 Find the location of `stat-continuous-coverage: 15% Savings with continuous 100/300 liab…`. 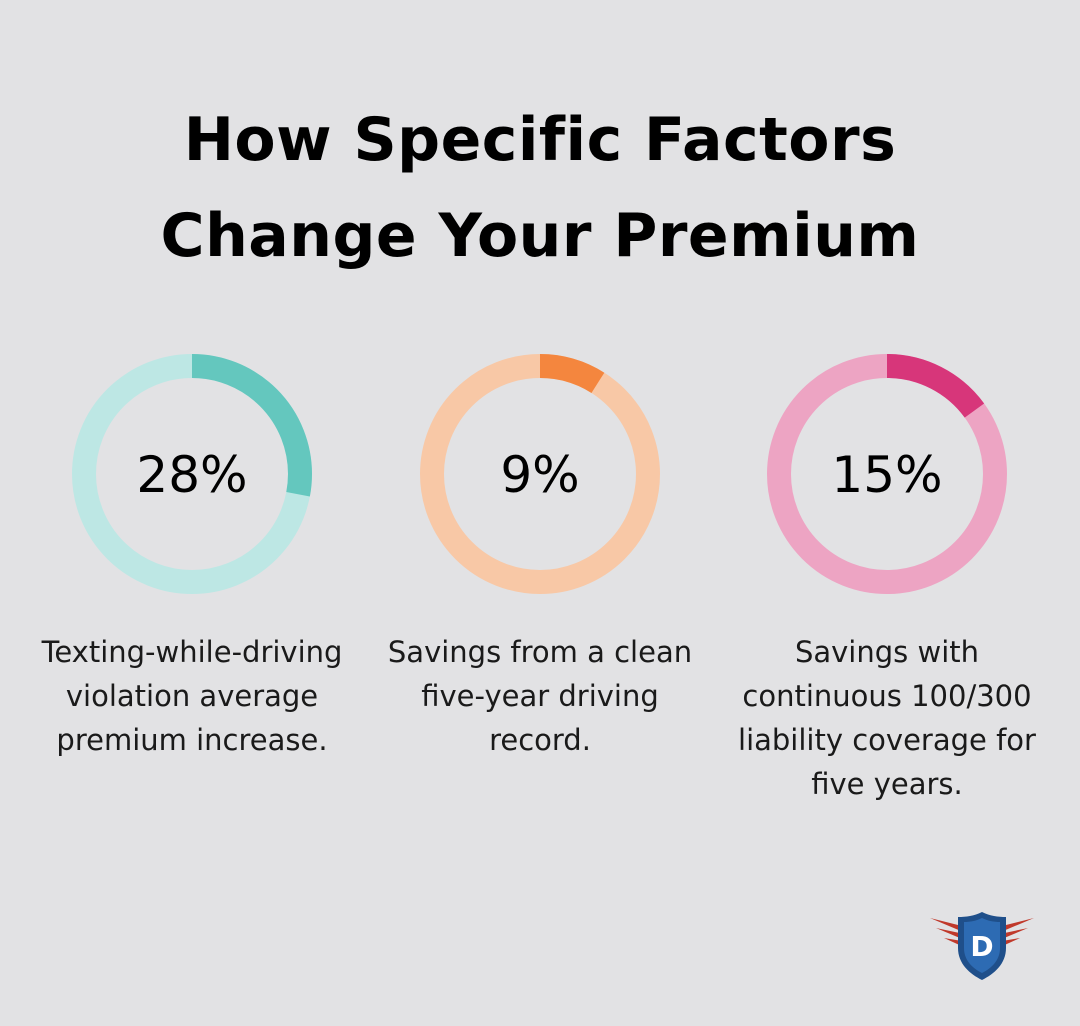

stat-continuous-coverage: 15% Savings with continuous 100/300 liab… is located at coordinates (887, 579).